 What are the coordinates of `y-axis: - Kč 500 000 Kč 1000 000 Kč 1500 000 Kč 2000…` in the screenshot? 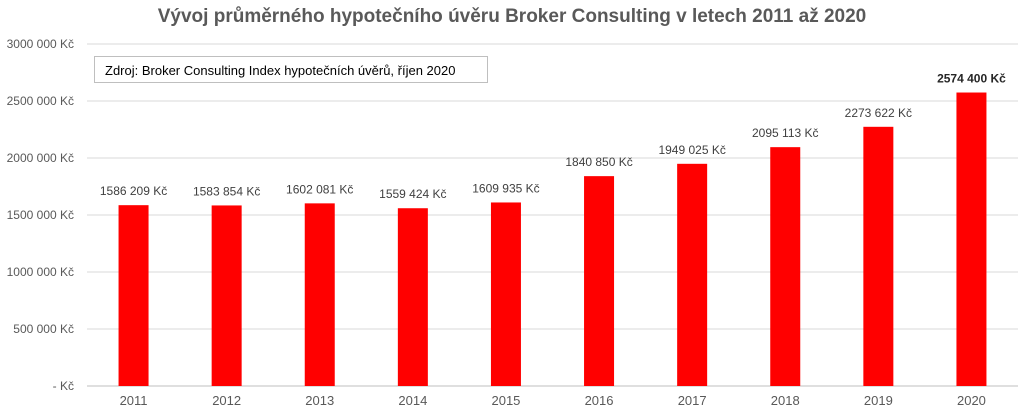 It's located at (40, 215).